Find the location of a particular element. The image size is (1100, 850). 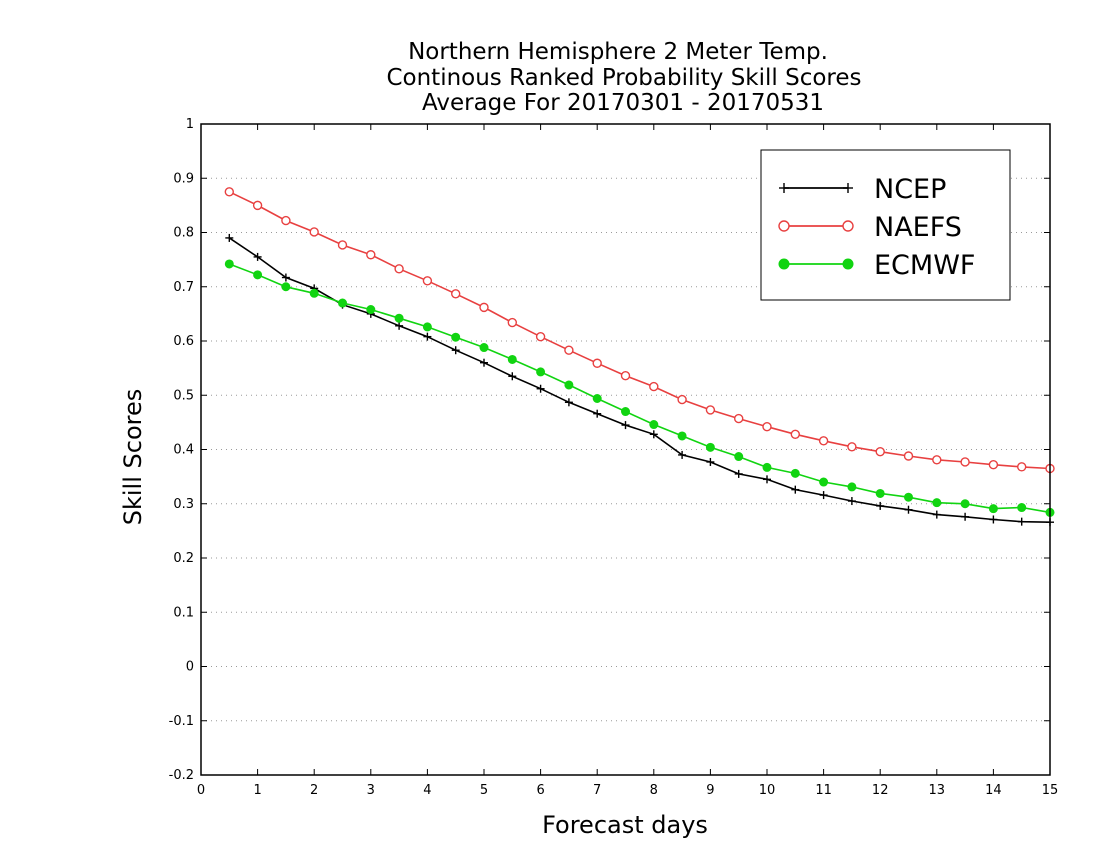

legend-item-ncep: NCEP is located at coordinates (862, 189).